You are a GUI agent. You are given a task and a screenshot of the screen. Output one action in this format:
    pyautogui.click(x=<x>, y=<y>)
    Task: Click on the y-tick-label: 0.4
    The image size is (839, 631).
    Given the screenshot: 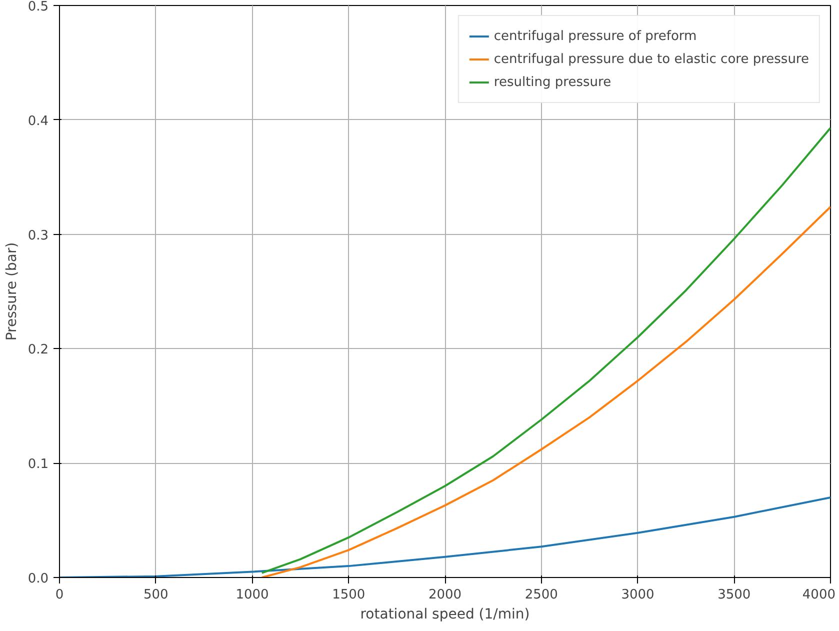 What is the action you would take?
    pyautogui.click(x=38, y=121)
    